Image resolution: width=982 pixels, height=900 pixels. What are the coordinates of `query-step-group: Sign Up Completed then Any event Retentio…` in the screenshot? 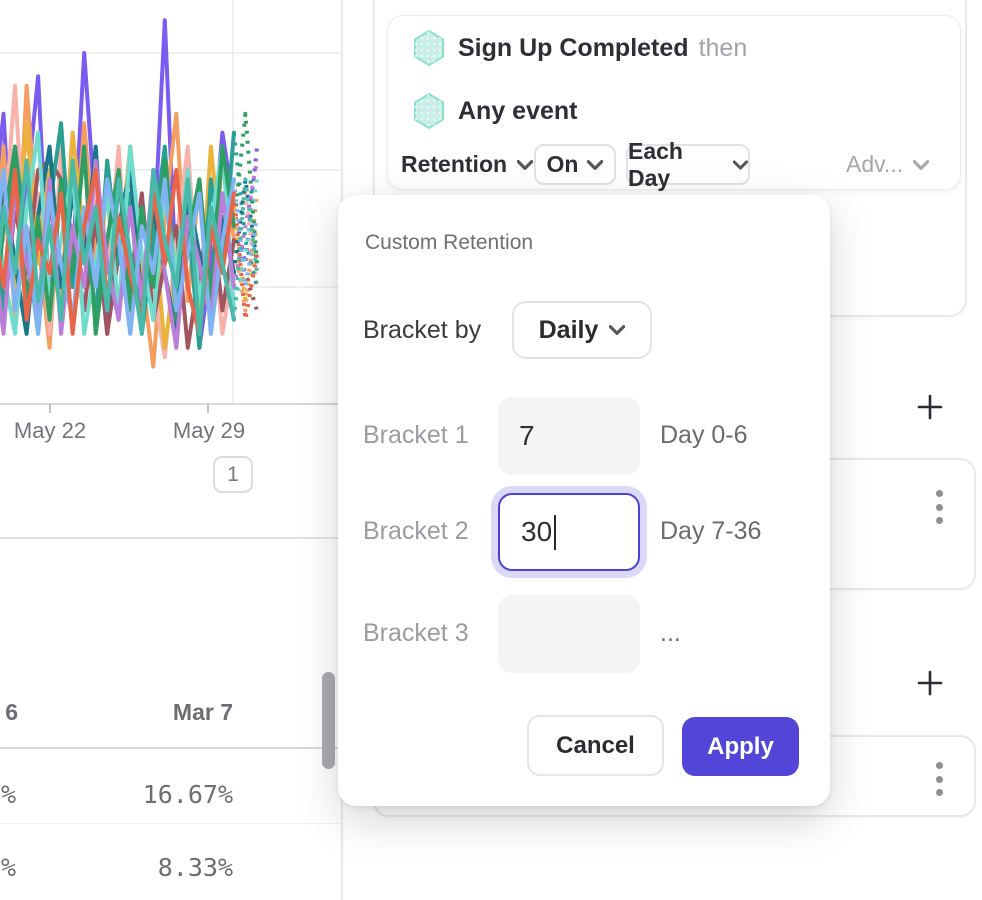 It's located at (674, 103).